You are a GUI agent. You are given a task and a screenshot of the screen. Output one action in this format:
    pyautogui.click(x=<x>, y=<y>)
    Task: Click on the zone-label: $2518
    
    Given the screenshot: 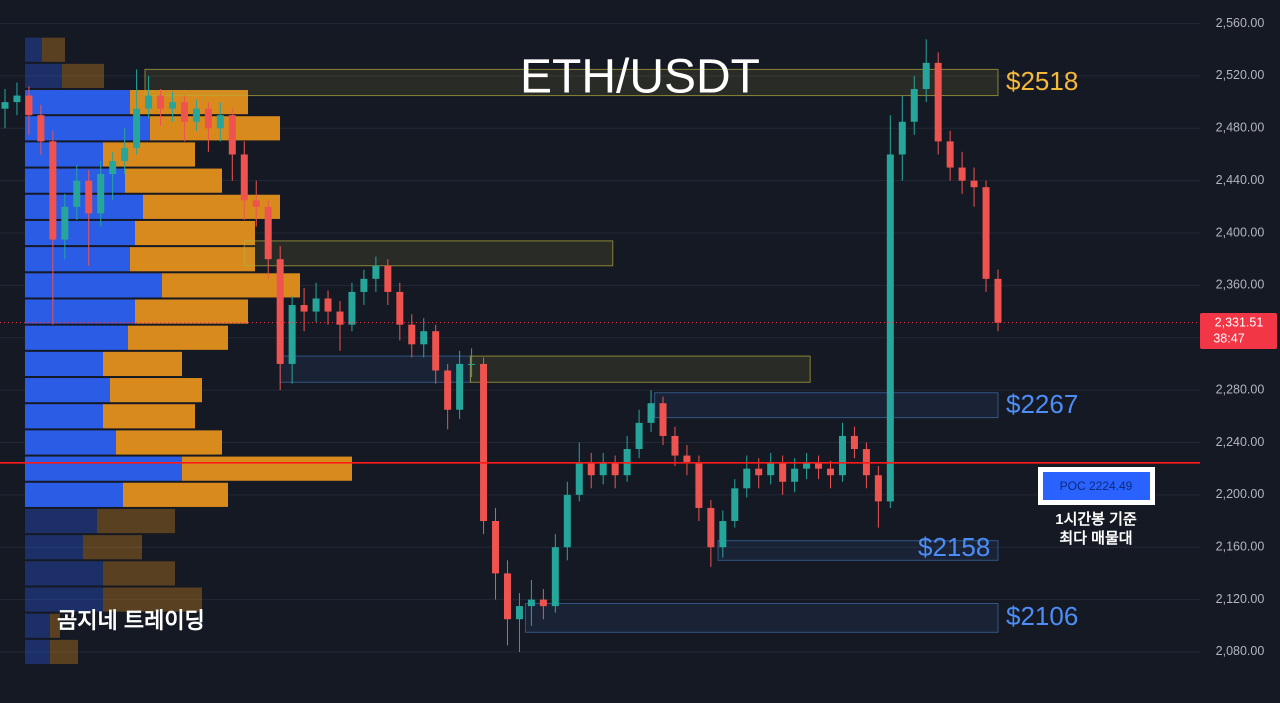 What is the action you would take?
    pyautogui.click(x=1042, y=81)
    